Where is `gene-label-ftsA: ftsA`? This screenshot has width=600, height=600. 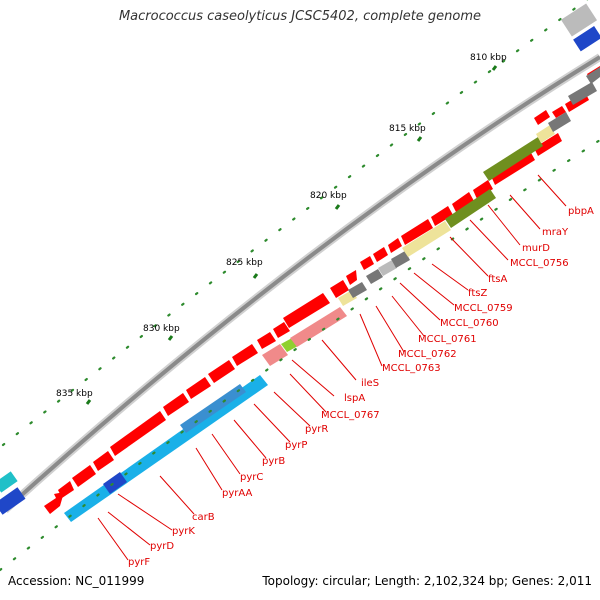
gene-label-ftsA: ftsA is located at coordinates (497, 279).